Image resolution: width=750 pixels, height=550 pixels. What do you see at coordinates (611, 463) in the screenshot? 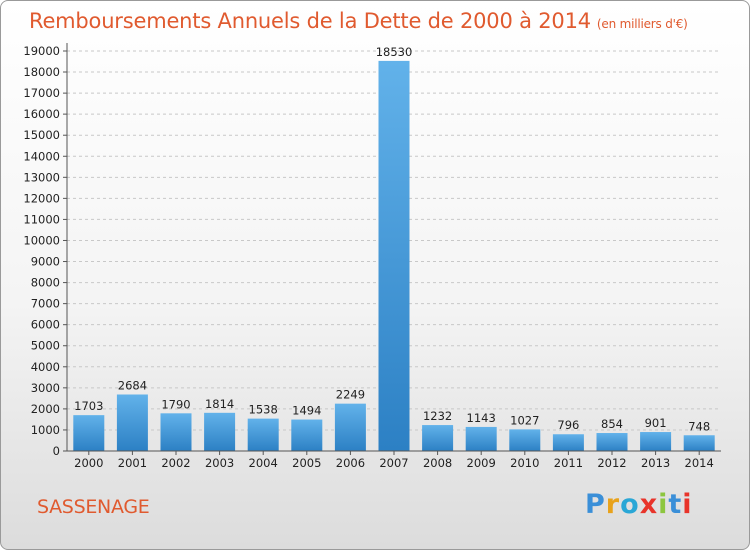
I see `x-tick-label: 2012` at bounding box center [611, 463].